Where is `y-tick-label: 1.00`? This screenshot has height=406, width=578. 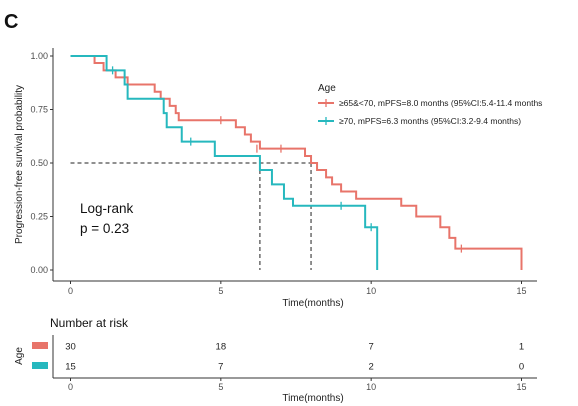
y-tick-label: 1.00 is located at coordinates (39, 56).